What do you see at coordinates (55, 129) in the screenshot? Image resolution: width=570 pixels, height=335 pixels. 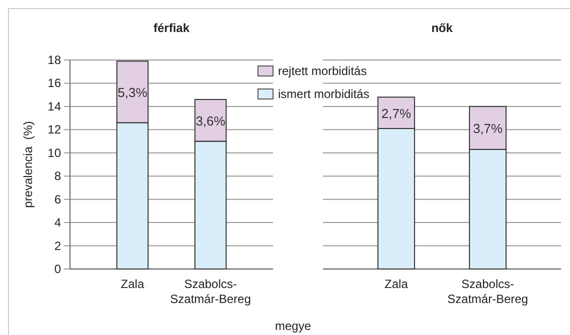 I see `y-tick-label: 12` at bounding box center [55, 129].